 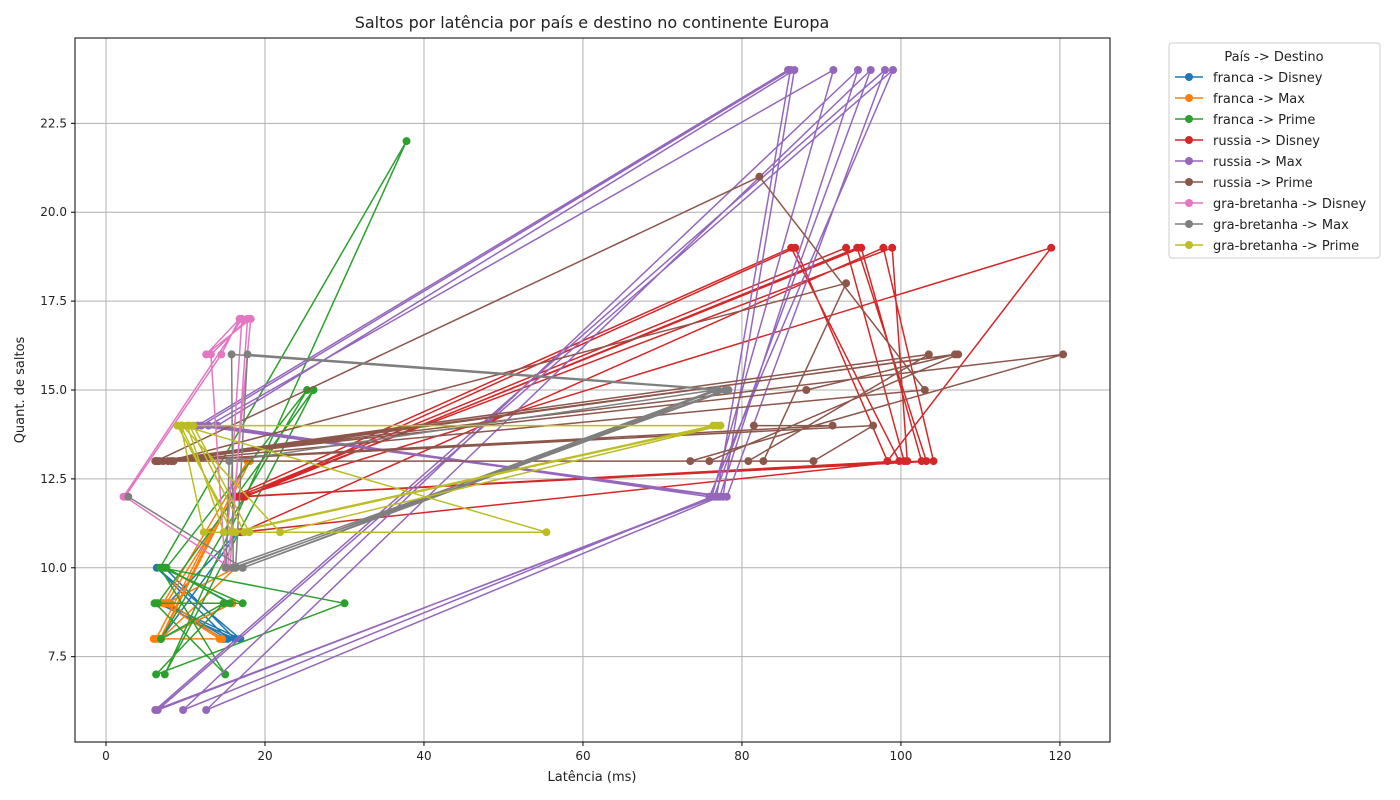 What do you see at coordinates (53, 301) in the screenshot?
I see `y-tick-label: 17.5` at bounding box center [53, 301].